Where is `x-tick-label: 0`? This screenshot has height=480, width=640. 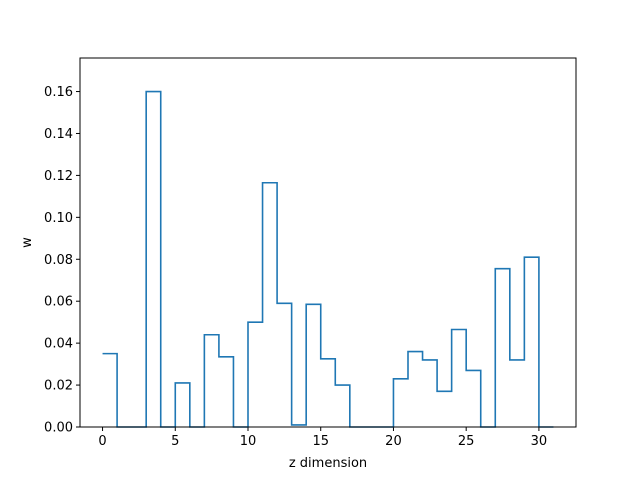
x-tick-label: 0 is located at coordinates (102, 441).